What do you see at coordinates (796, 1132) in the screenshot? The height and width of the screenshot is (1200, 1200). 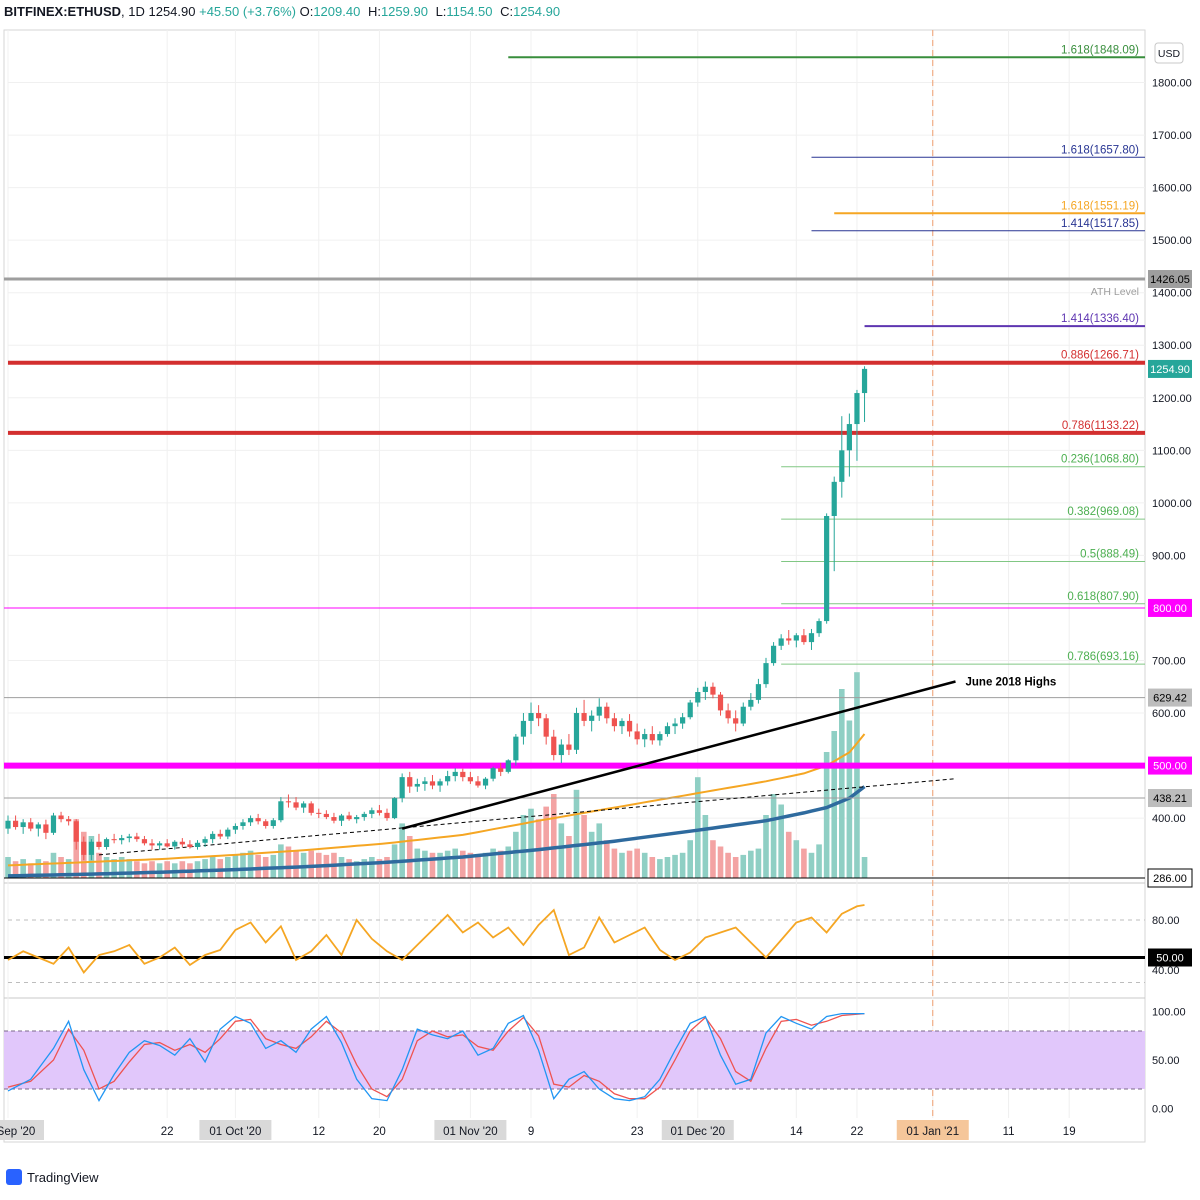 I see `time-tick-label: 14` at bounding box center [796, 1132].